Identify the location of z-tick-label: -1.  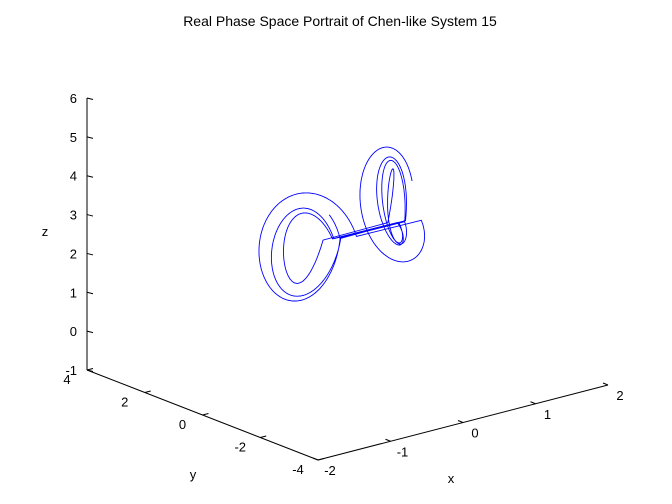
(71, 370).